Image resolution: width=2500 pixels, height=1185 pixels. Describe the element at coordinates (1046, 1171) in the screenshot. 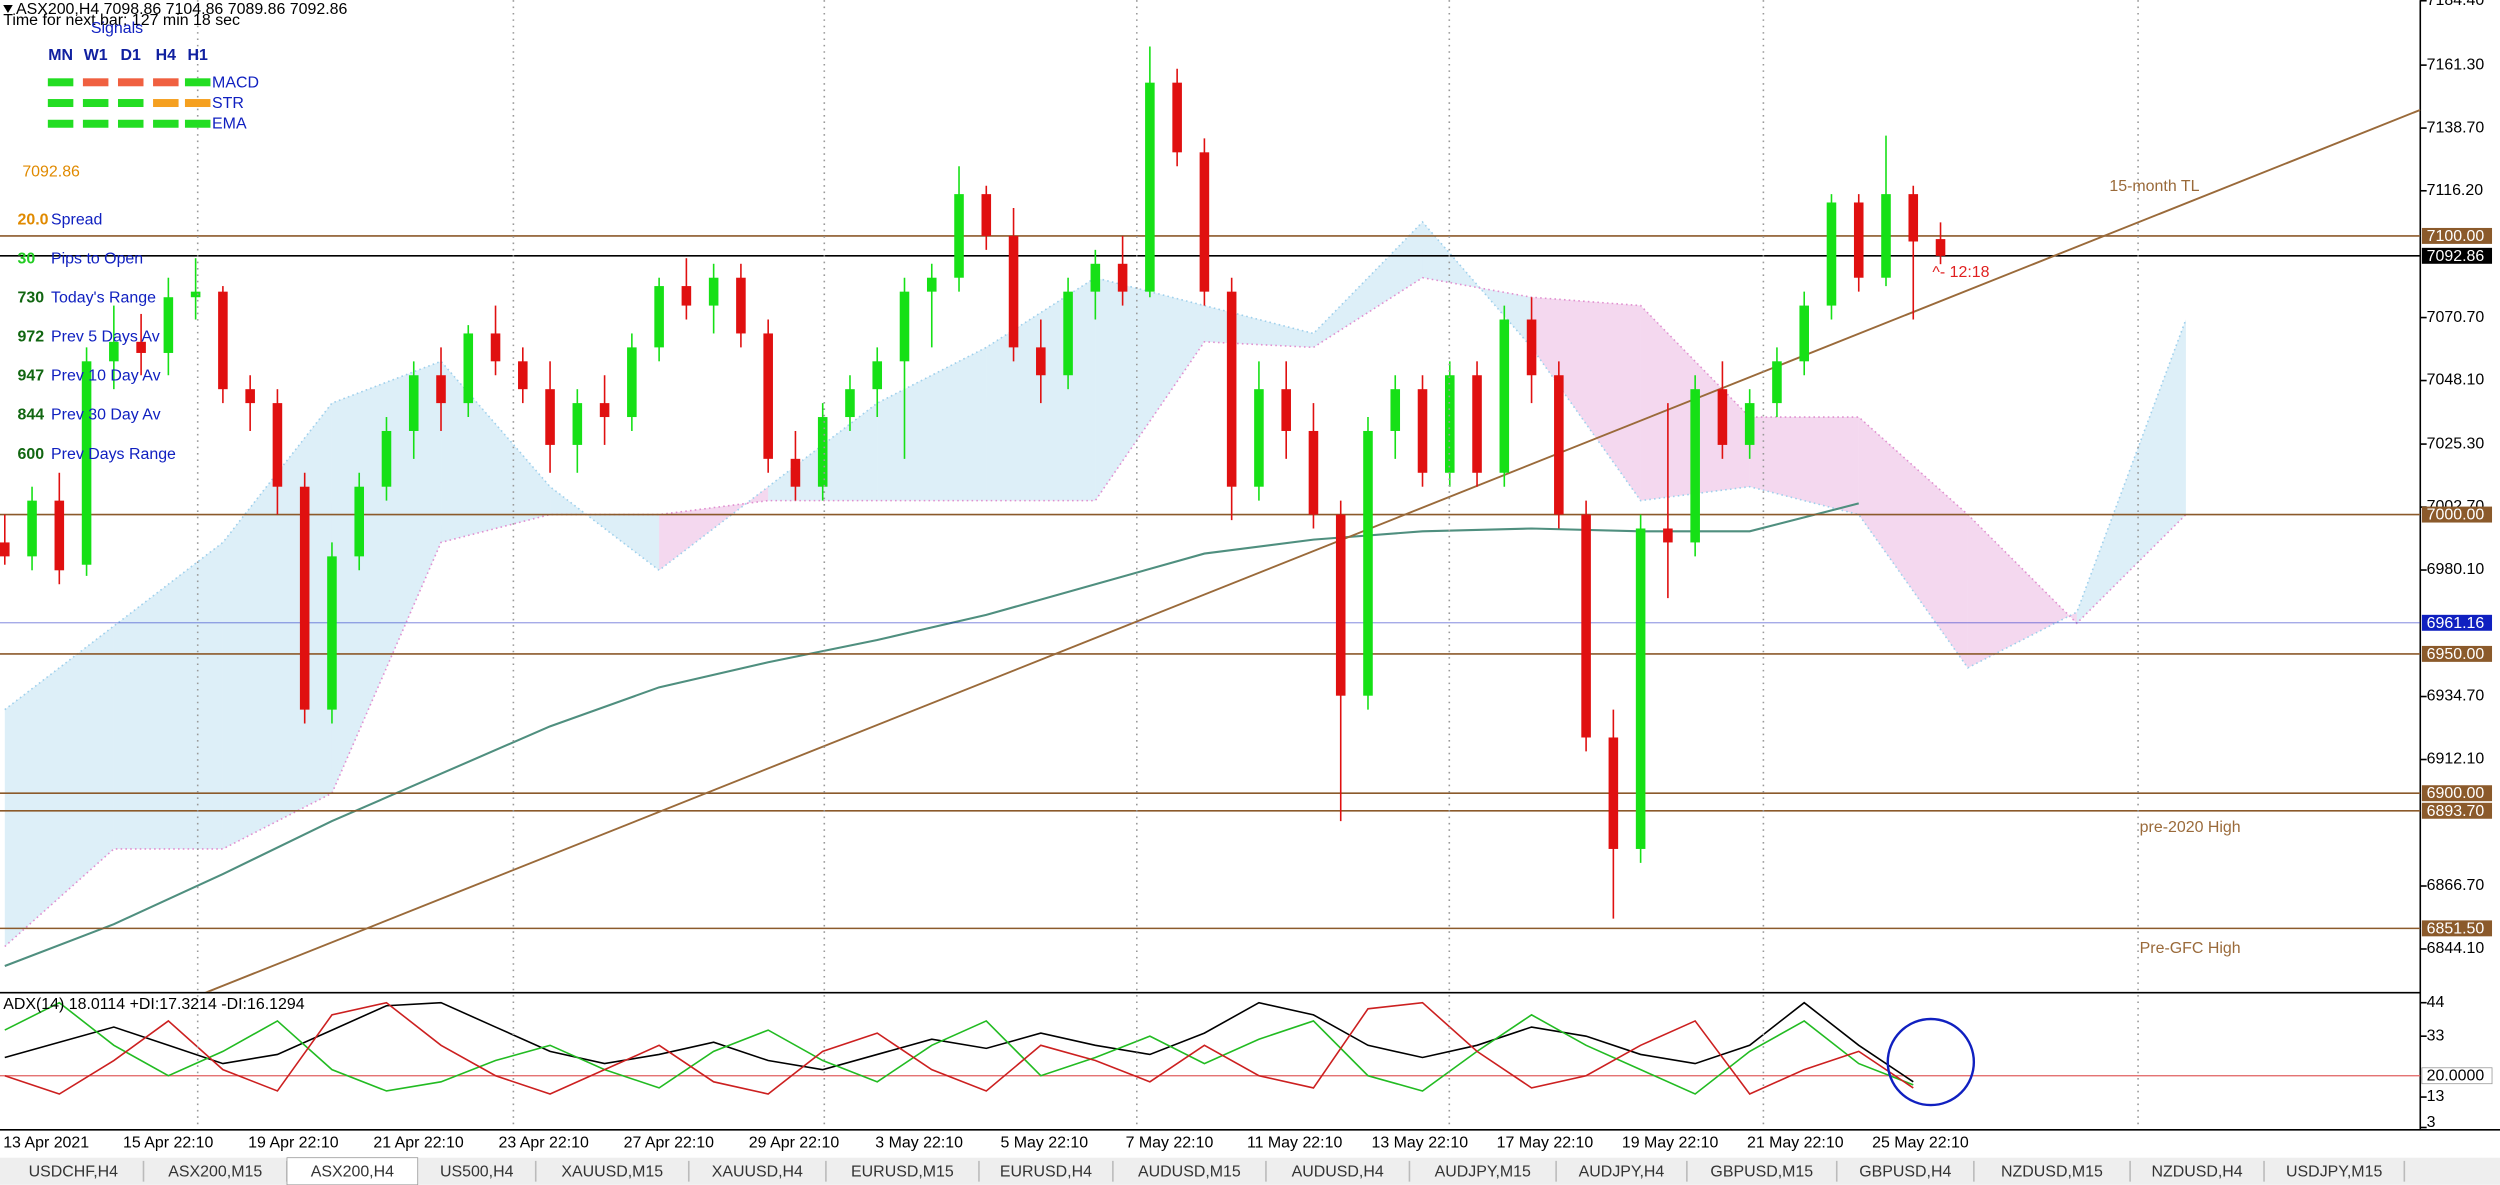

I see `tab: EURUSD,H4` at that location.